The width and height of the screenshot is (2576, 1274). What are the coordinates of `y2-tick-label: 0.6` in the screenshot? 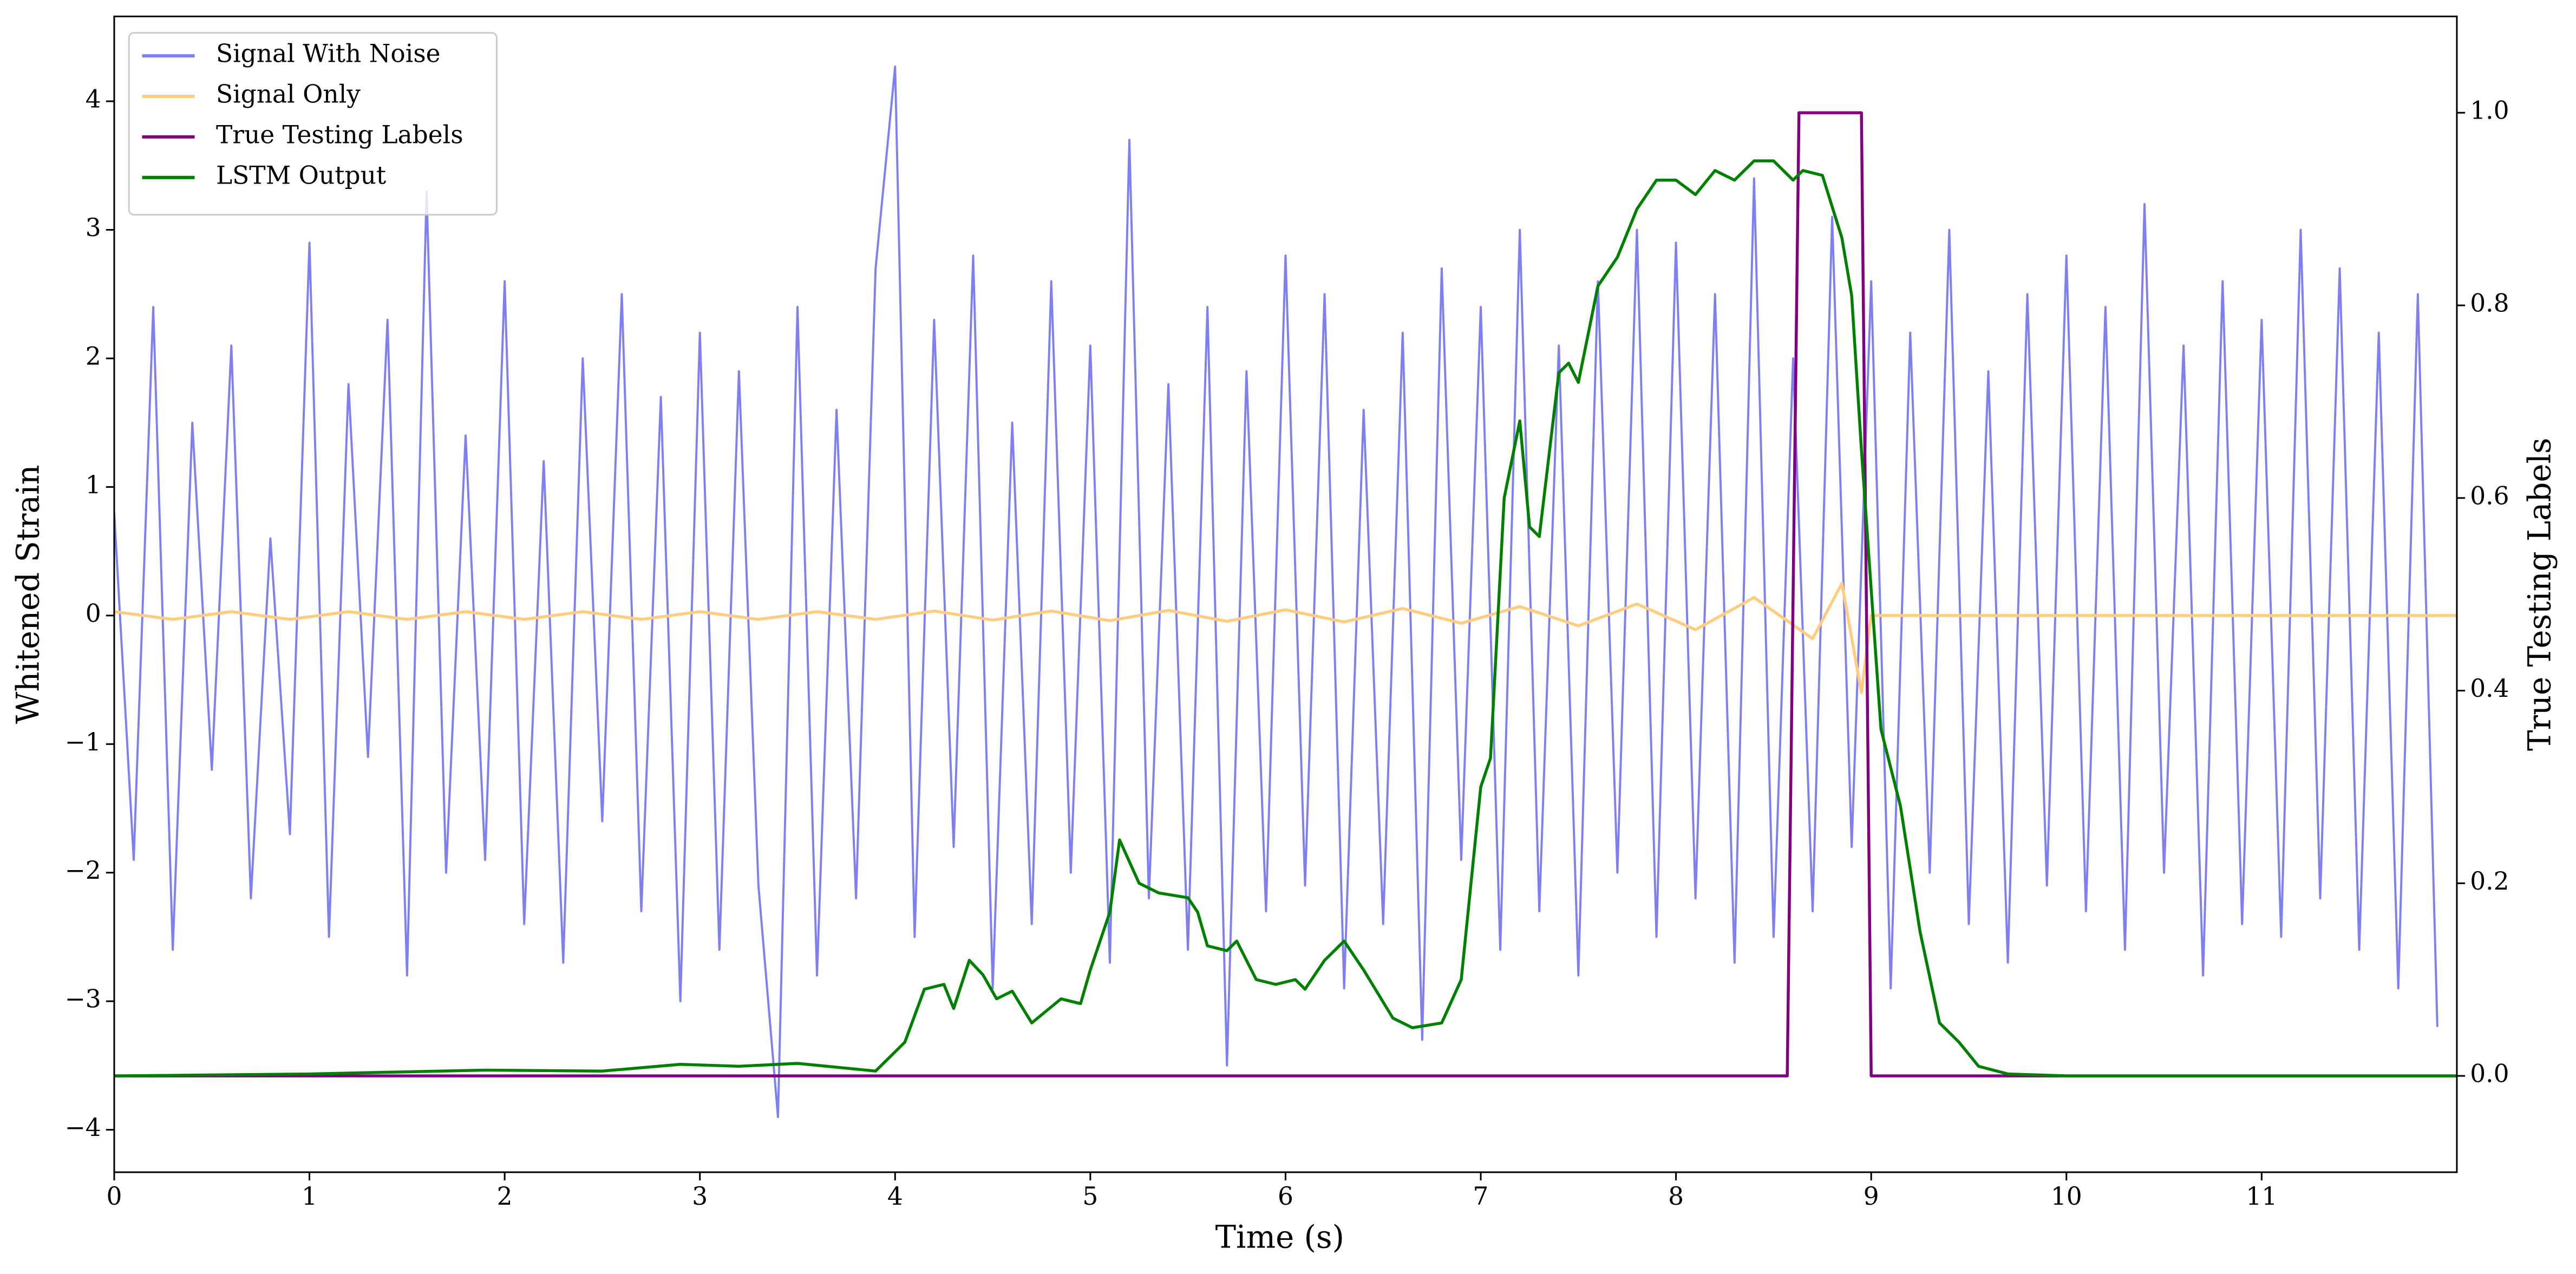 It's located at (2489, 495).